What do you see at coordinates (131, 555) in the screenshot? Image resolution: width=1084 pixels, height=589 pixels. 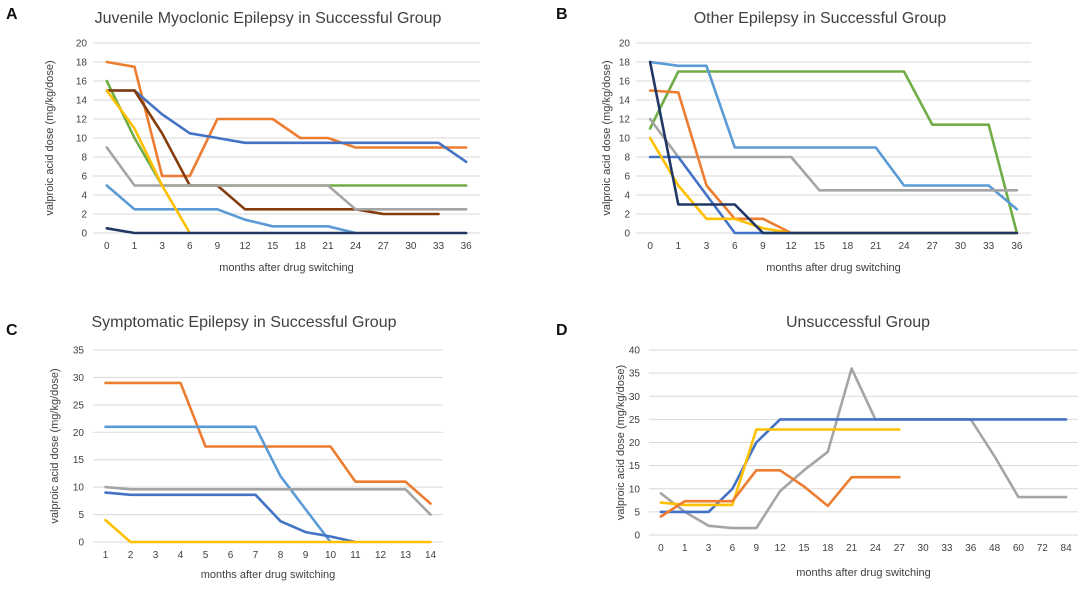 I see `x-tick-label: 2` at bounding box center [131, 555].